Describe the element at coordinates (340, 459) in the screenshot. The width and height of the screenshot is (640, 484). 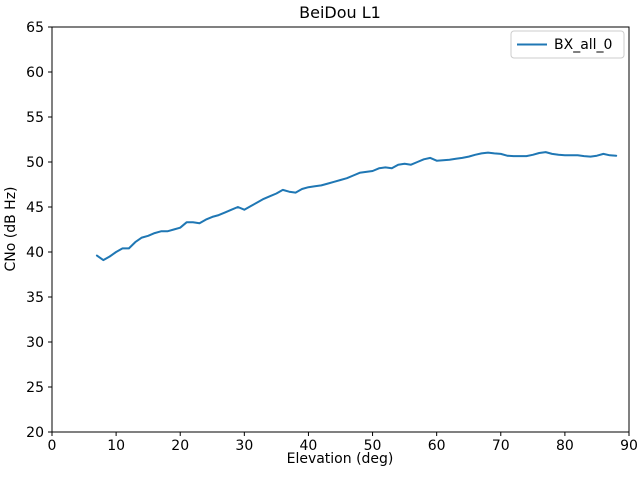
I see `x-axis-label: Elevation (deg)` at that location.